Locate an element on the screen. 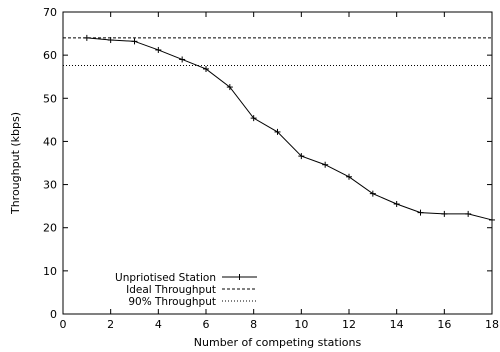  legend-label-unprioritised: Unpriotised Station is located at coordinates (165, 278).